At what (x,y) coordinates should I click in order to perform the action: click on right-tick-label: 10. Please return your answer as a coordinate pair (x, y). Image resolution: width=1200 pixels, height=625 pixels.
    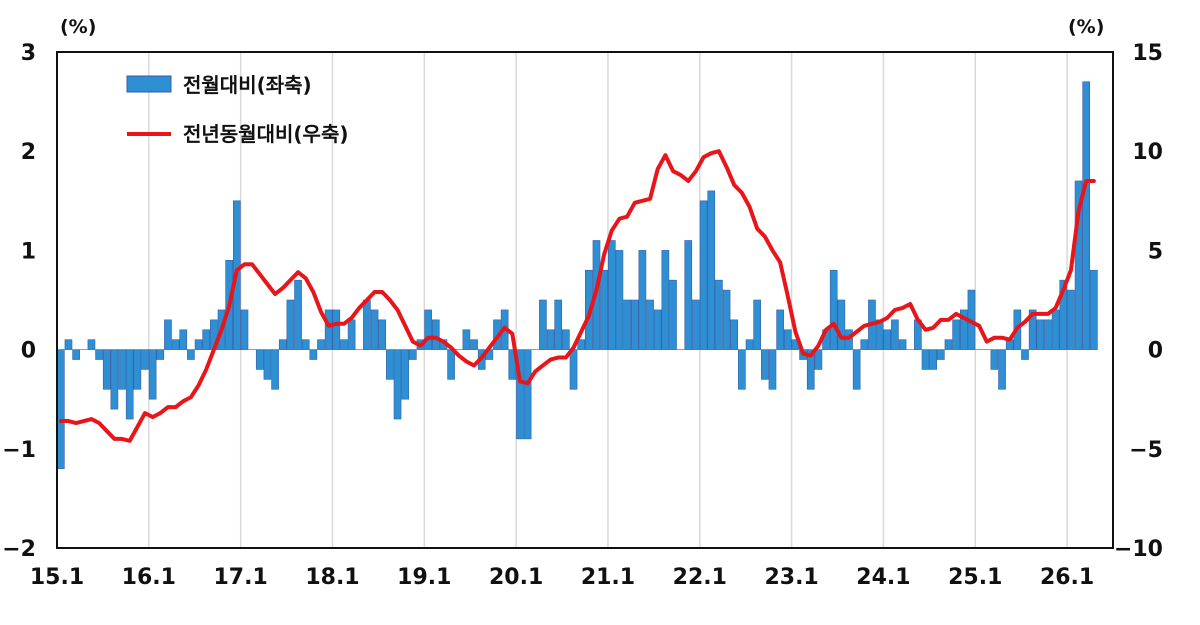
    Looking at the image, I should click on (1147, 152).